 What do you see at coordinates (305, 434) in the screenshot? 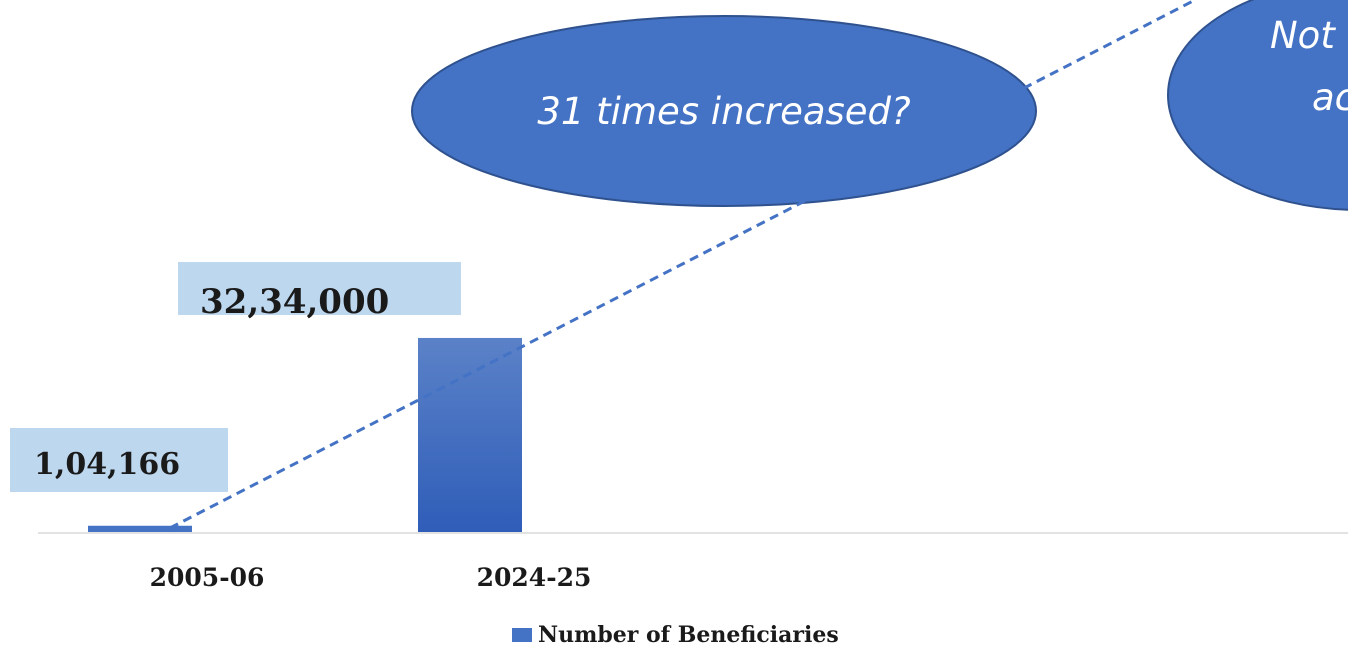
I see `bars-group` at bounding box center [305, 434].